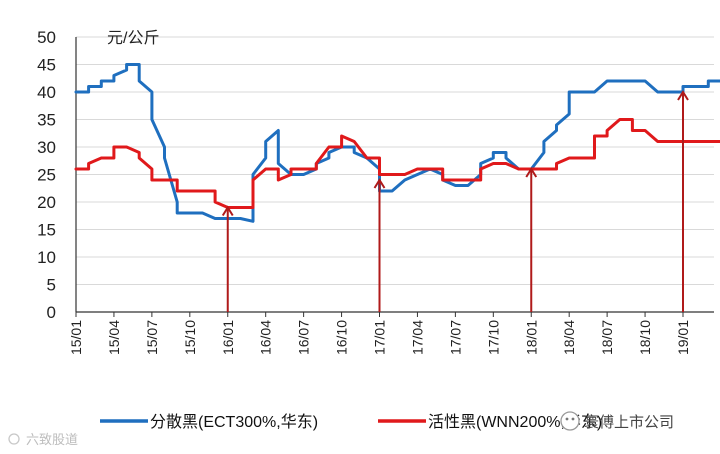  What do you see at coordinates (46, 92) in the screenshot?
I see `y-tick-label: 40` at bounding box center [46, 92].